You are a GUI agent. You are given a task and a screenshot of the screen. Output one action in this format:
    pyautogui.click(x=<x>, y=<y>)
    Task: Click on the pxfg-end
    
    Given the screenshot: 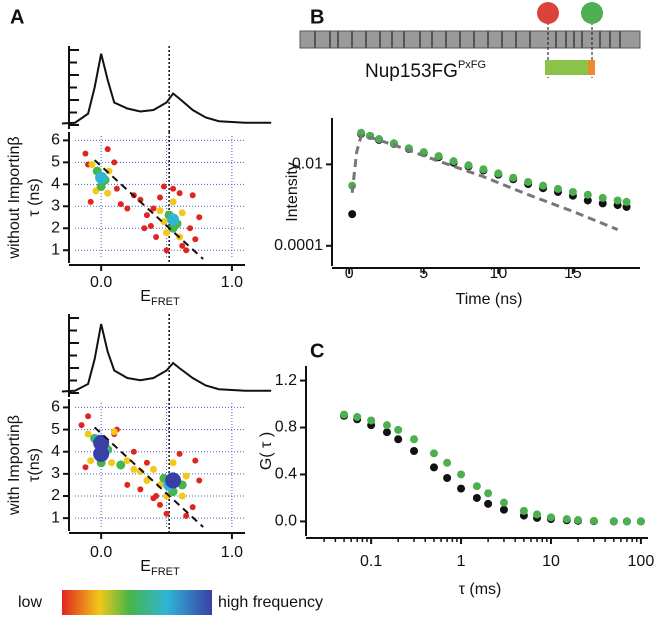 What is the action you would take?
    pyautogui.click(x=591, y=67)
    